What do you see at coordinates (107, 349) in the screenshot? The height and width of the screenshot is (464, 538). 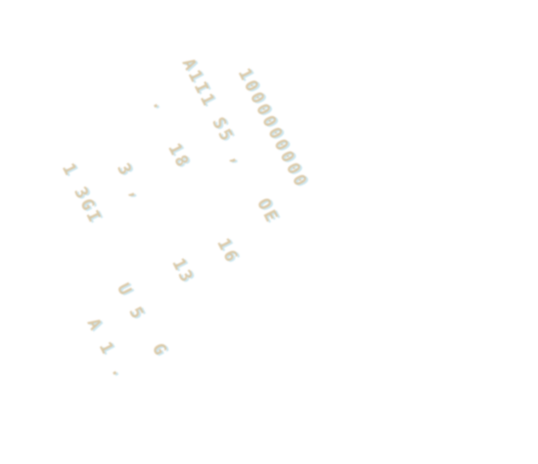 I see `text-fragment: A 1 .` at bounding box center [107, 349].